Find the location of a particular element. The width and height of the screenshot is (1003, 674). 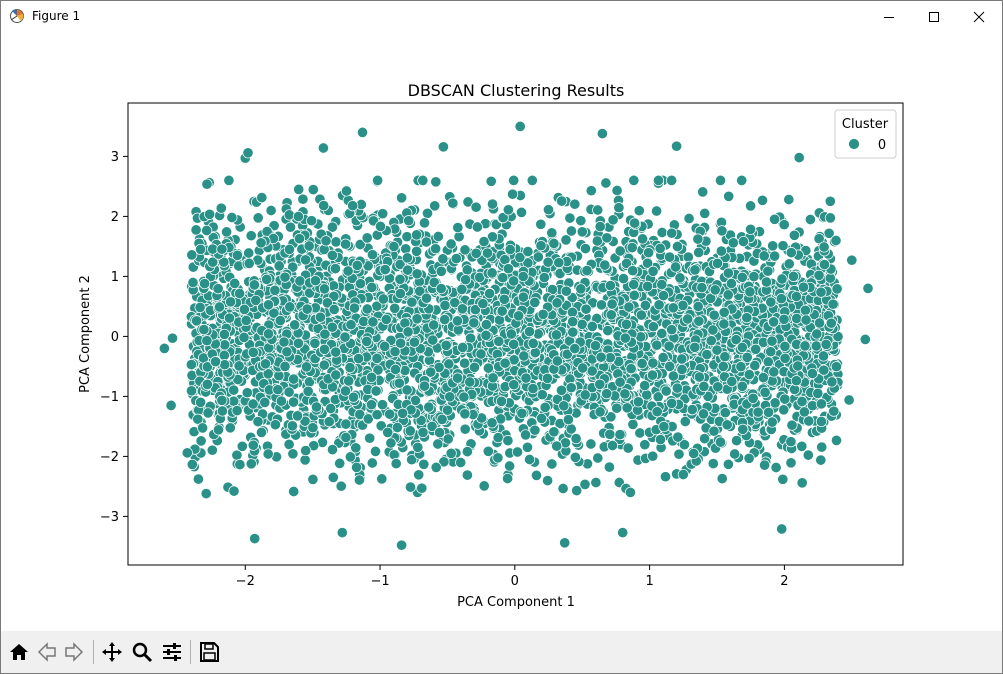

maximize-button is located at coordinates (934, 16).